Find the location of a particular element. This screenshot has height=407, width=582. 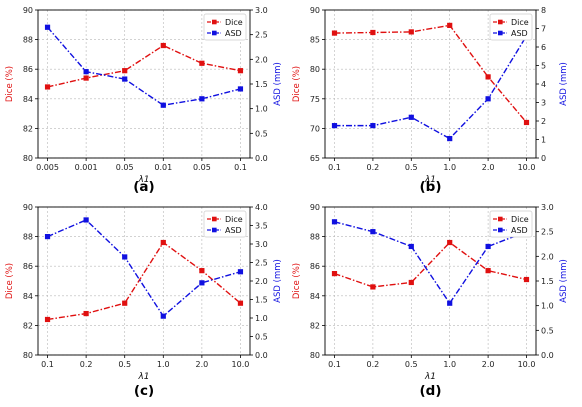

right-axis-tick-label: 4 is located at coordinates (543, 84).